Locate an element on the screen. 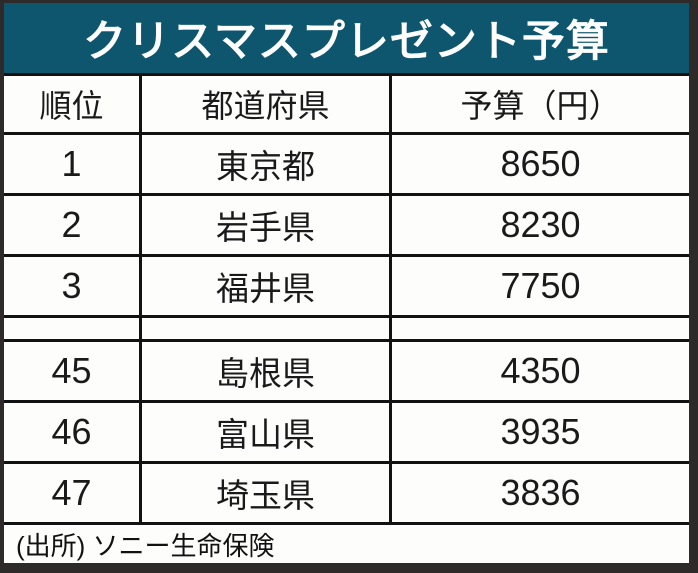 Image resolution: width=698 pixels, height=573 pixels. rank-cell: 47 is located at coordinates (73, 493).